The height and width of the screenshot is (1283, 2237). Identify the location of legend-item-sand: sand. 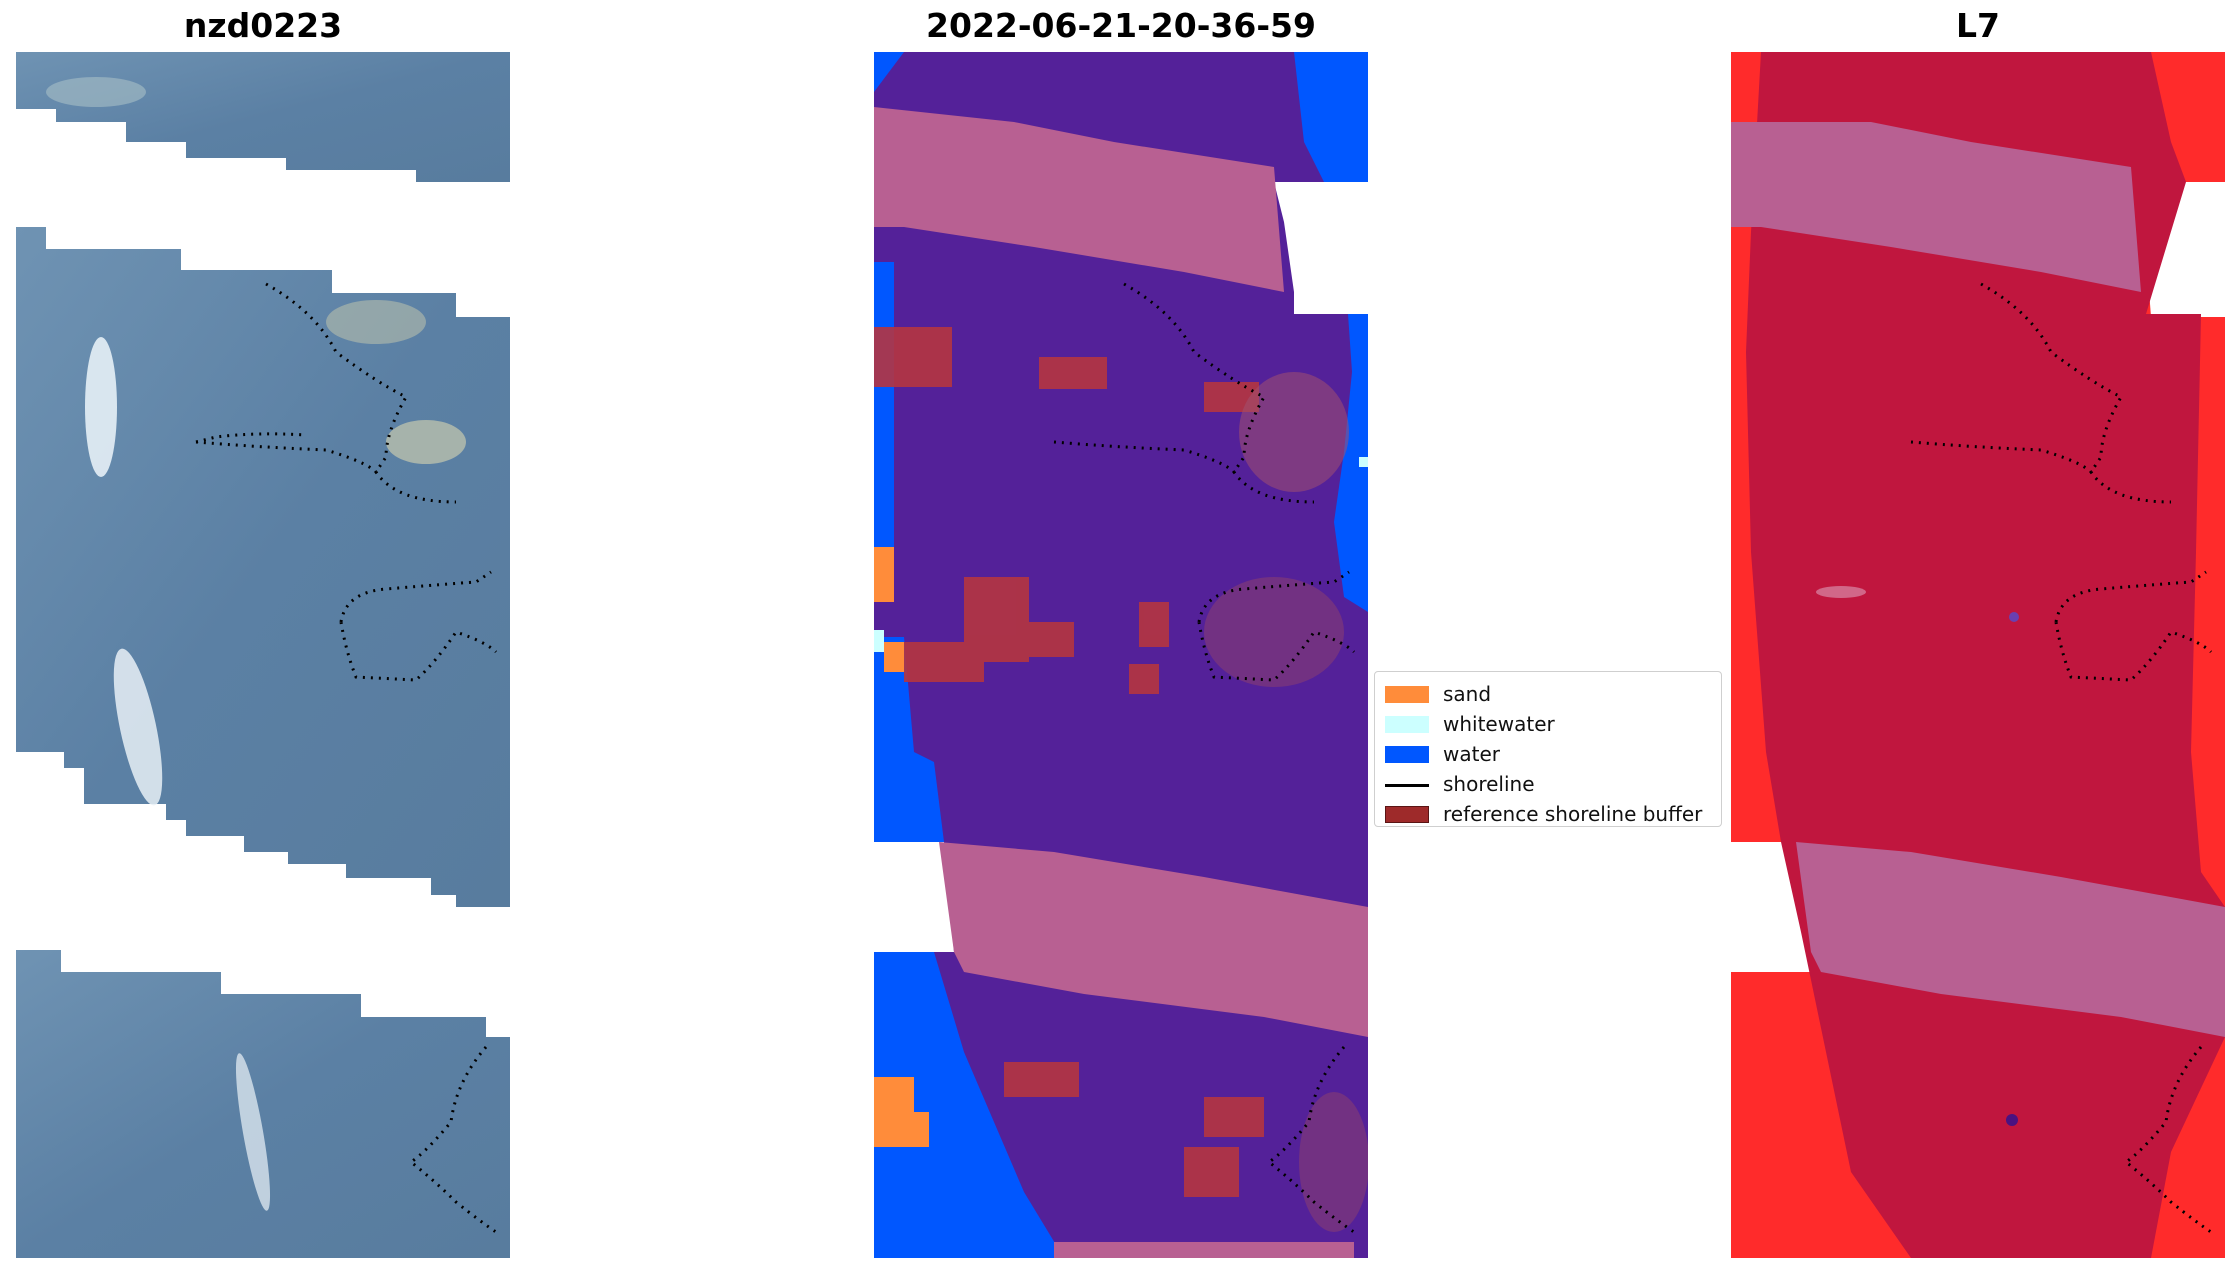
(1548, 694).